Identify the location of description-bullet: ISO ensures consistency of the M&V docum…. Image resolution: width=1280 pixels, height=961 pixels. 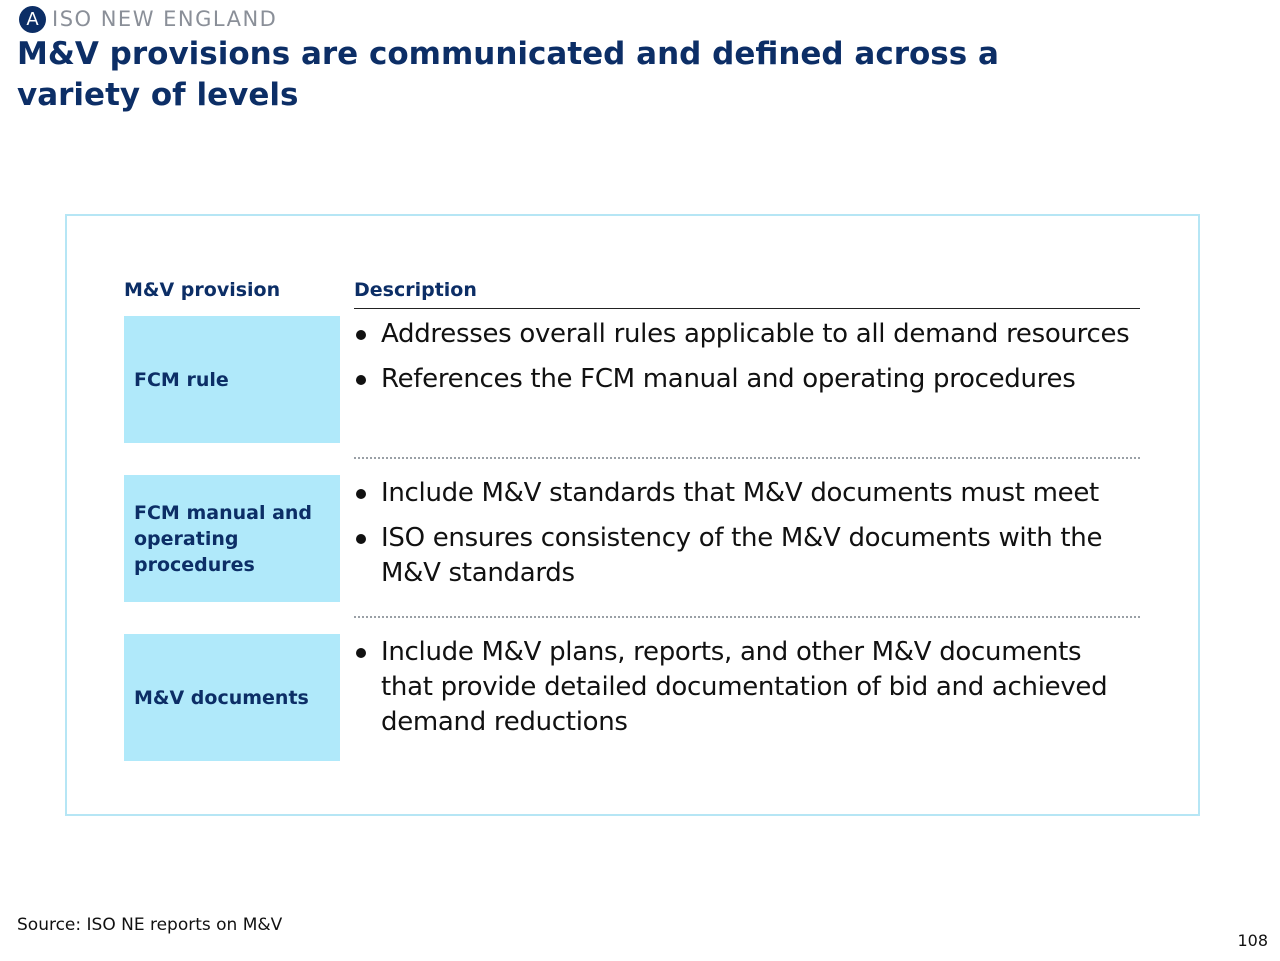
(737, 556).